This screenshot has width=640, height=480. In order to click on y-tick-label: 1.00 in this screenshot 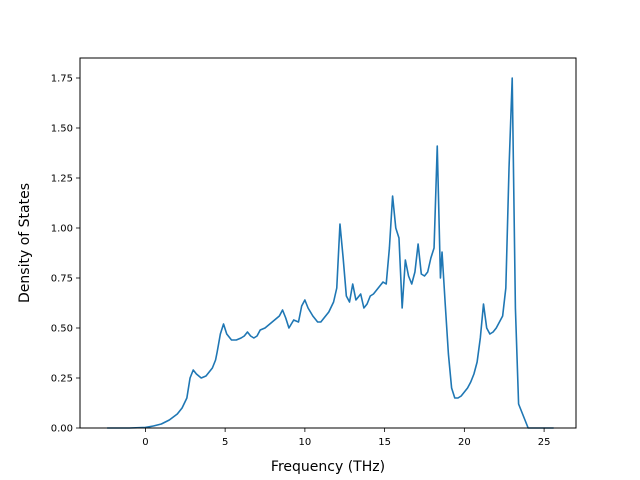, I will do `click(62, 229)`.